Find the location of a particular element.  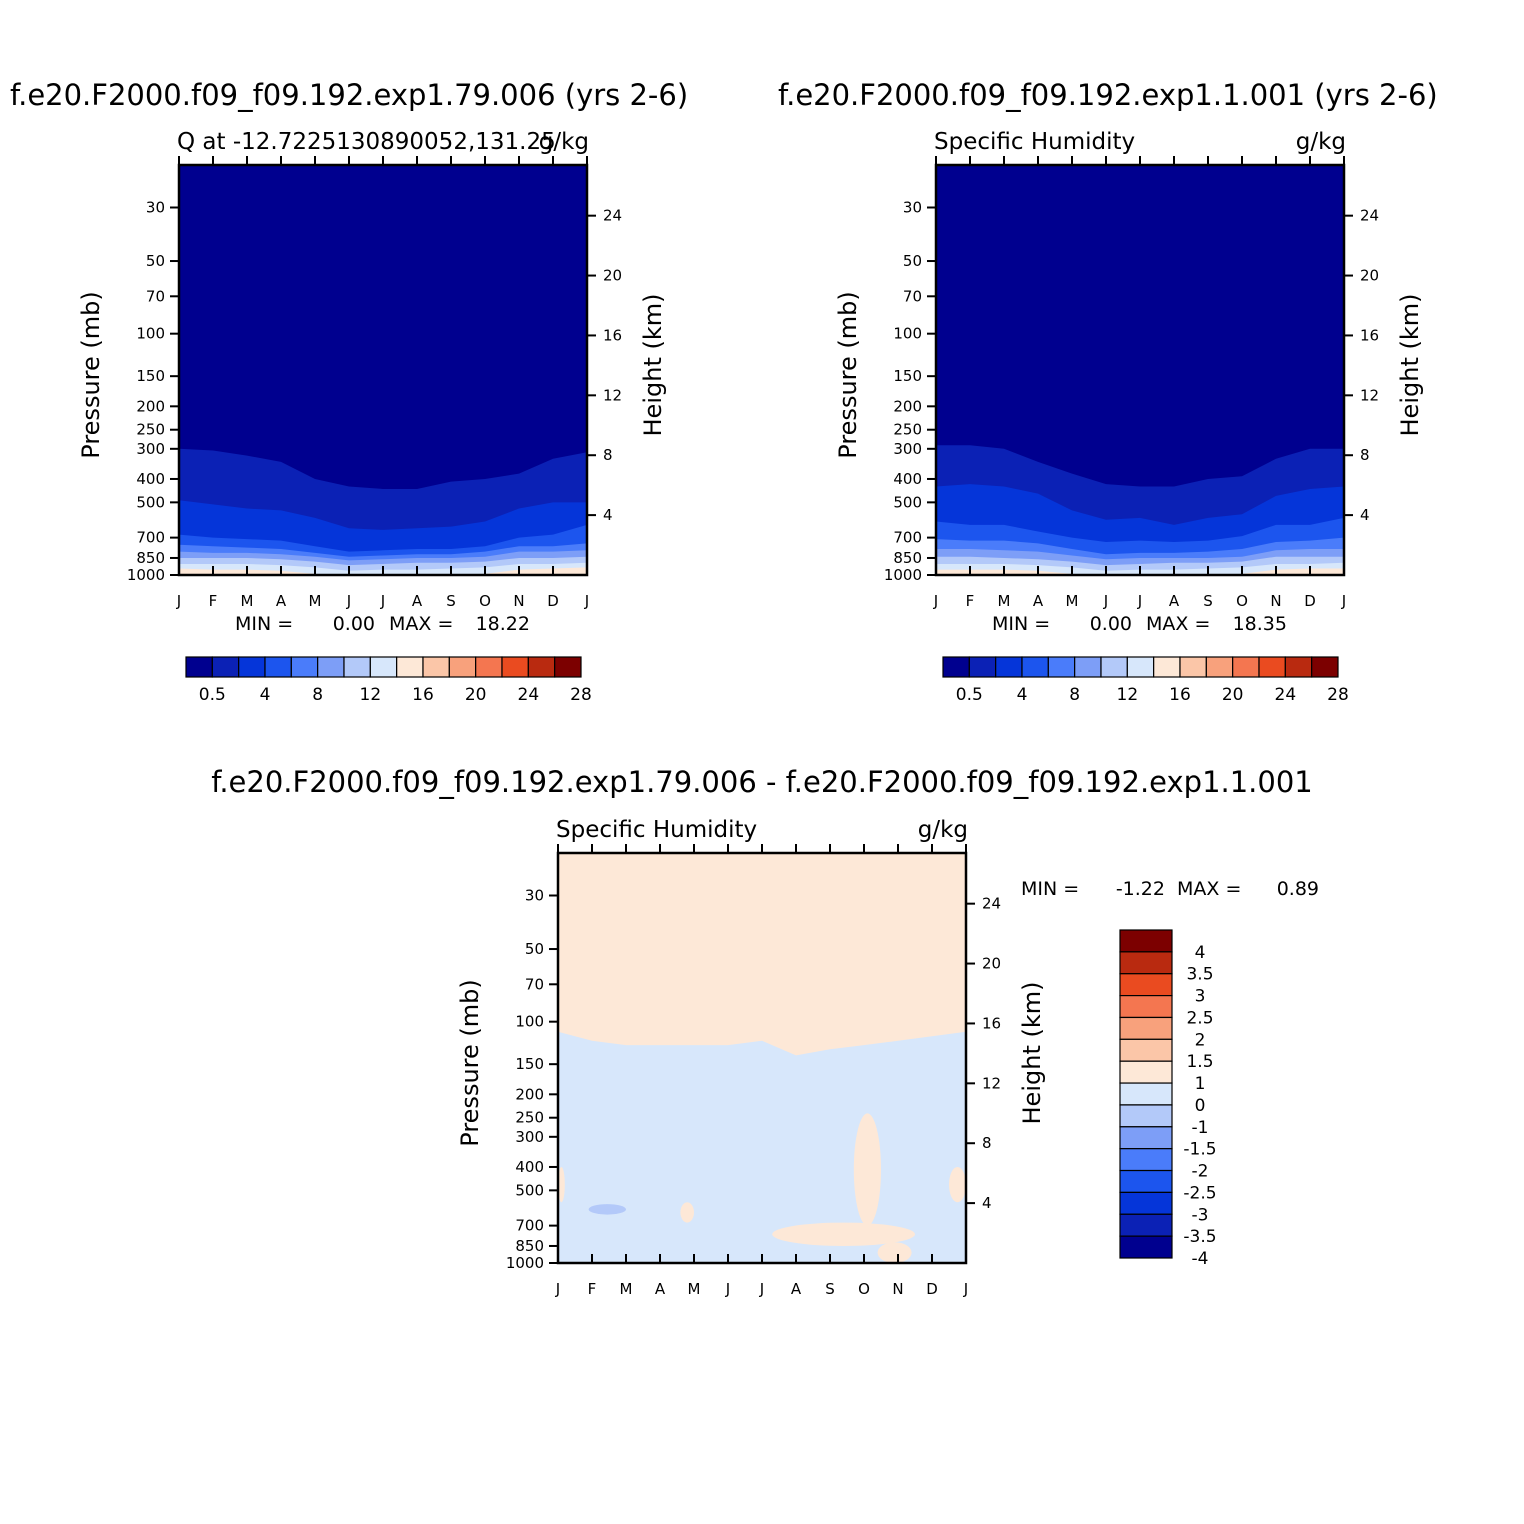

min-value: 0.00 is located at coordinates (1111, 624).